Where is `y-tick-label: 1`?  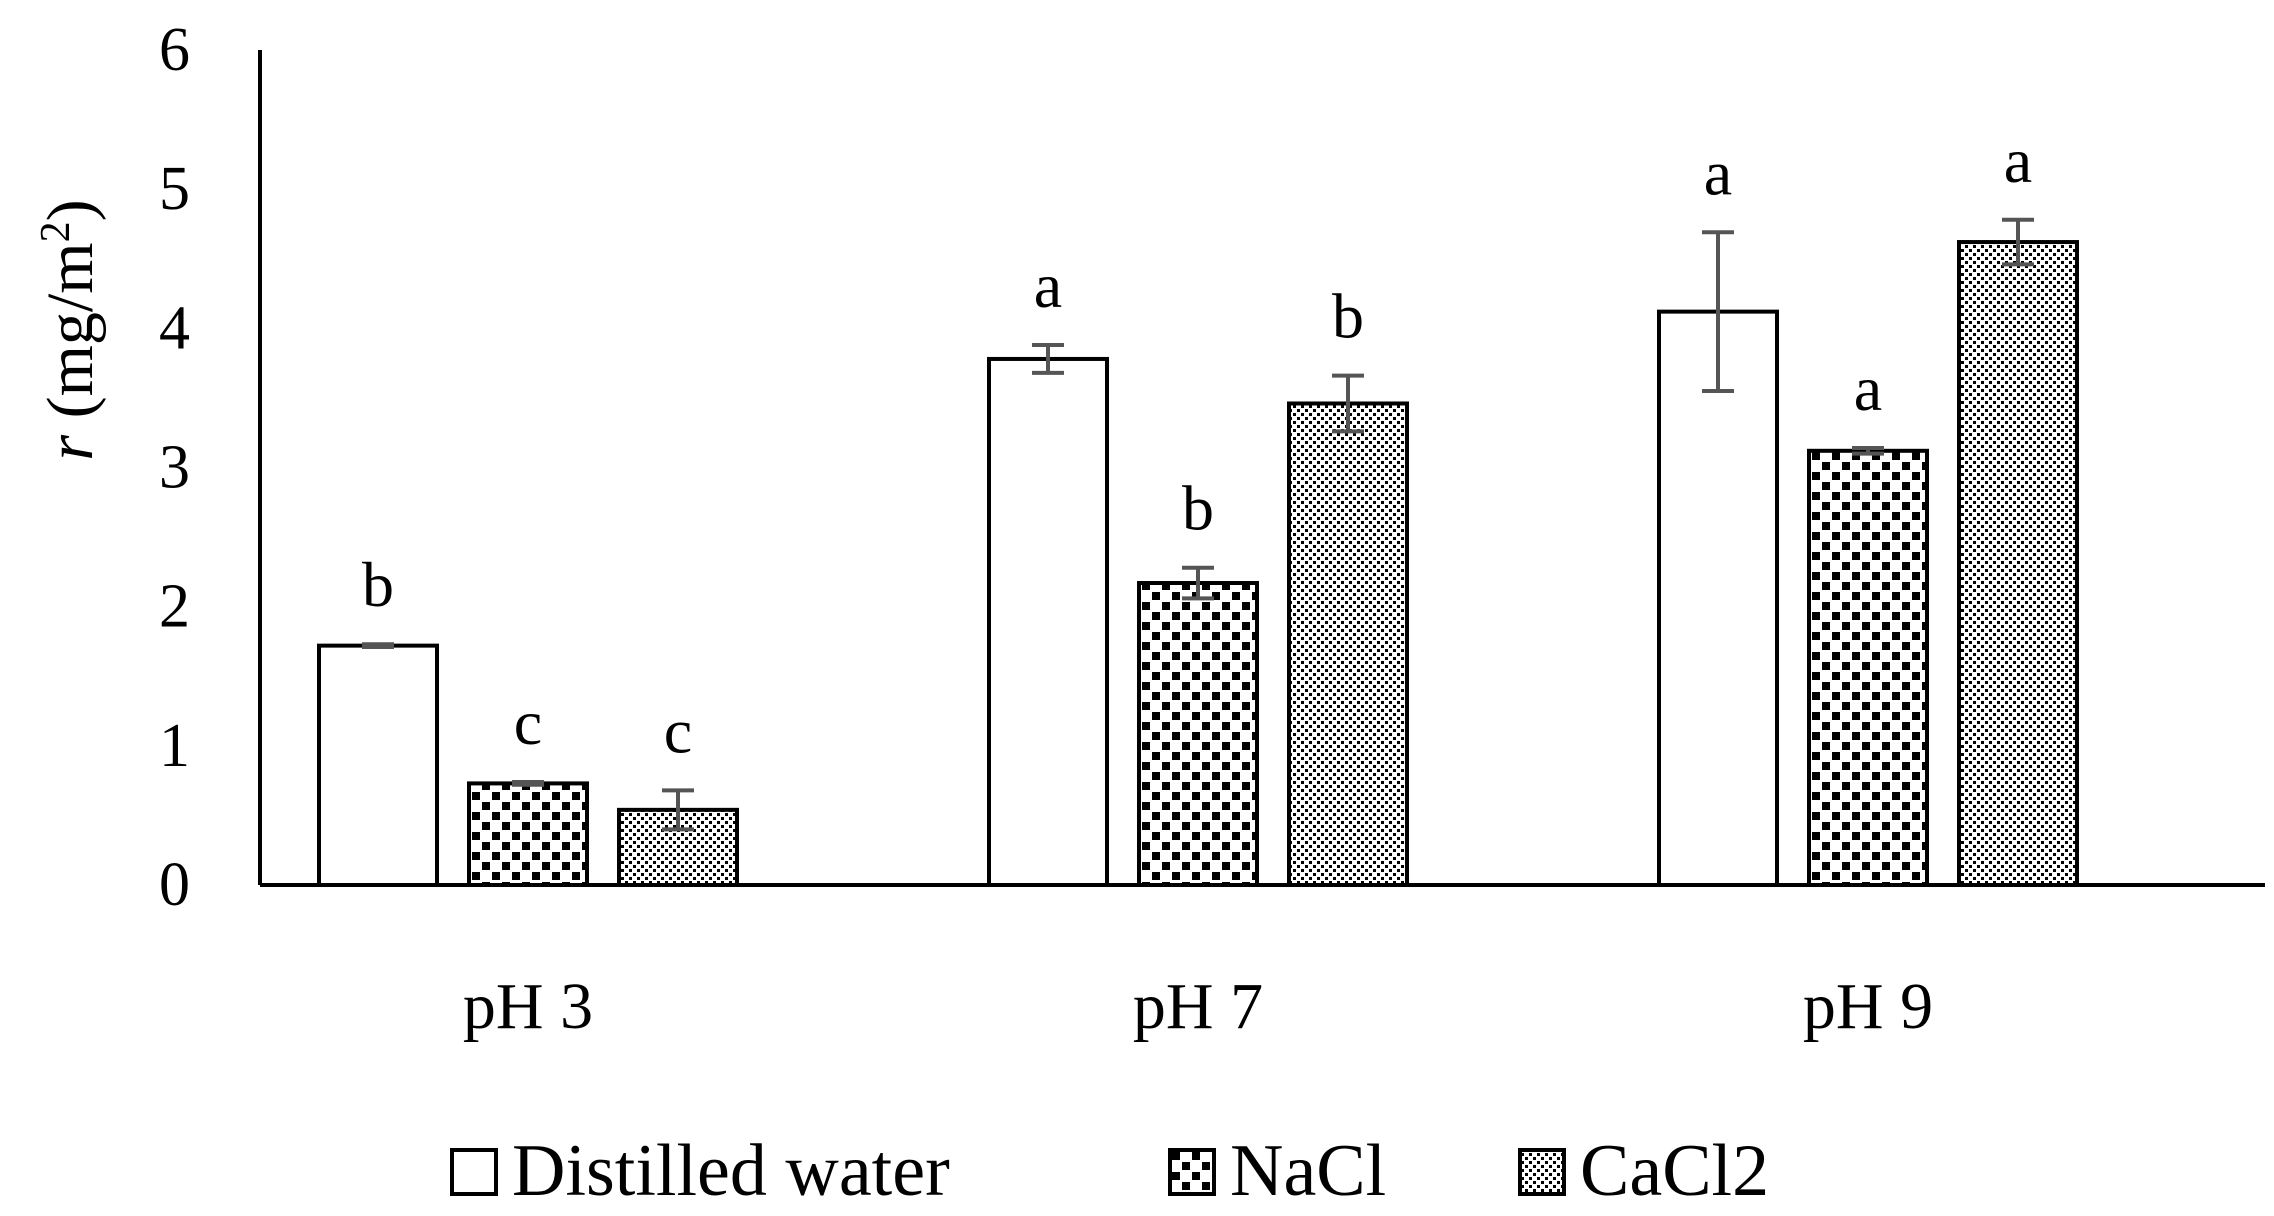
y-tick-label: 1 is located at coordinates (174, 746).